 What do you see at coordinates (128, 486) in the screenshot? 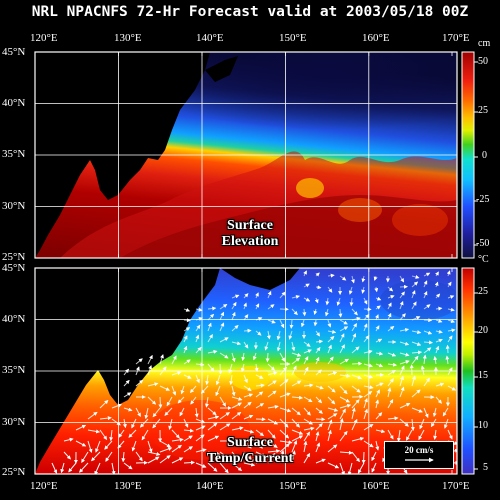
I see `lon-label: 130°E` at bounding box center [128, 486].